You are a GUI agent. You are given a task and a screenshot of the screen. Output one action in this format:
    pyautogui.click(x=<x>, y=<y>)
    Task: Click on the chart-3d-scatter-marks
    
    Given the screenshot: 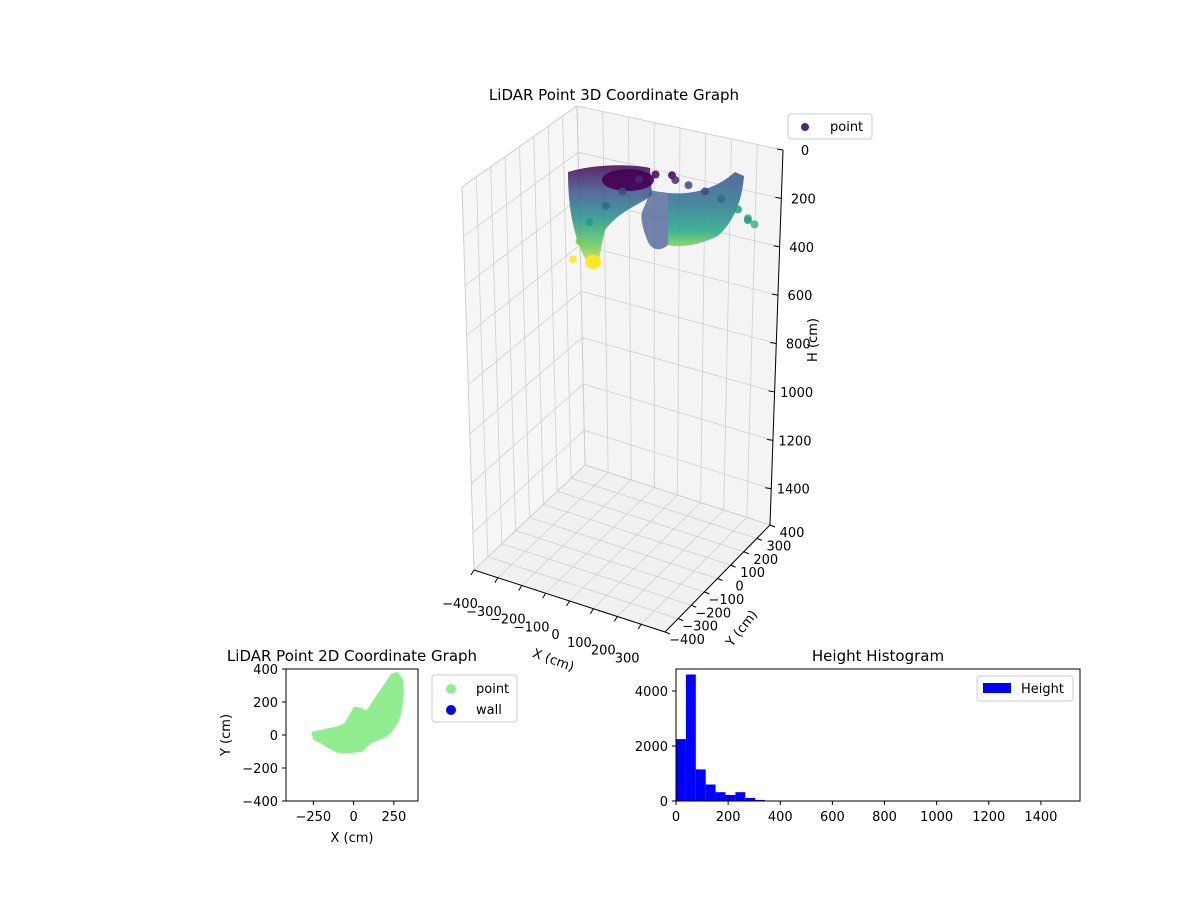 What is the action you would take?
    pyautogui.click(x=664, y=217)
    